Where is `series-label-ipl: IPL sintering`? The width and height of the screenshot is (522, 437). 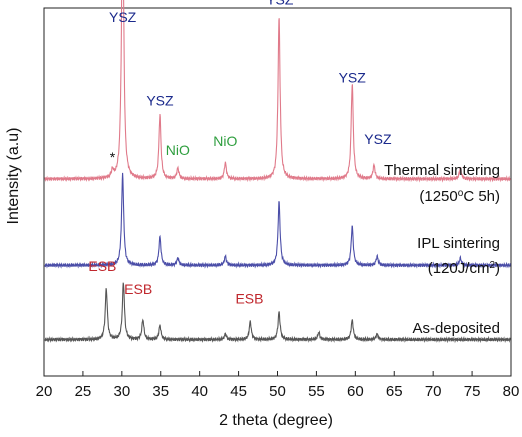 series-label-ipl: IPL sintering is located at coordinates (458, 243).